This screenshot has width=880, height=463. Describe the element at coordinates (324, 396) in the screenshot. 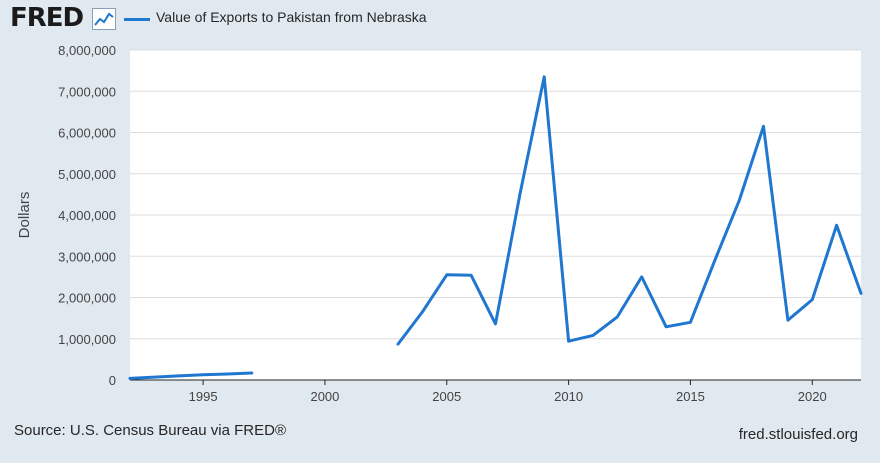

I see `x-tick-label: 2000` at that location.